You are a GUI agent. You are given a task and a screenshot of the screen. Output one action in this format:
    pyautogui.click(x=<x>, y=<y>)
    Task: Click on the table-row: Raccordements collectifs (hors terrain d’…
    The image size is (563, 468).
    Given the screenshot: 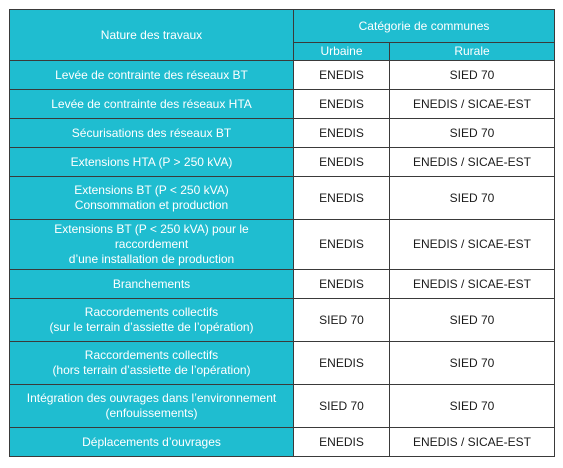 What is the action you would take?
    pyautogui.click(x=282, y=363)
    